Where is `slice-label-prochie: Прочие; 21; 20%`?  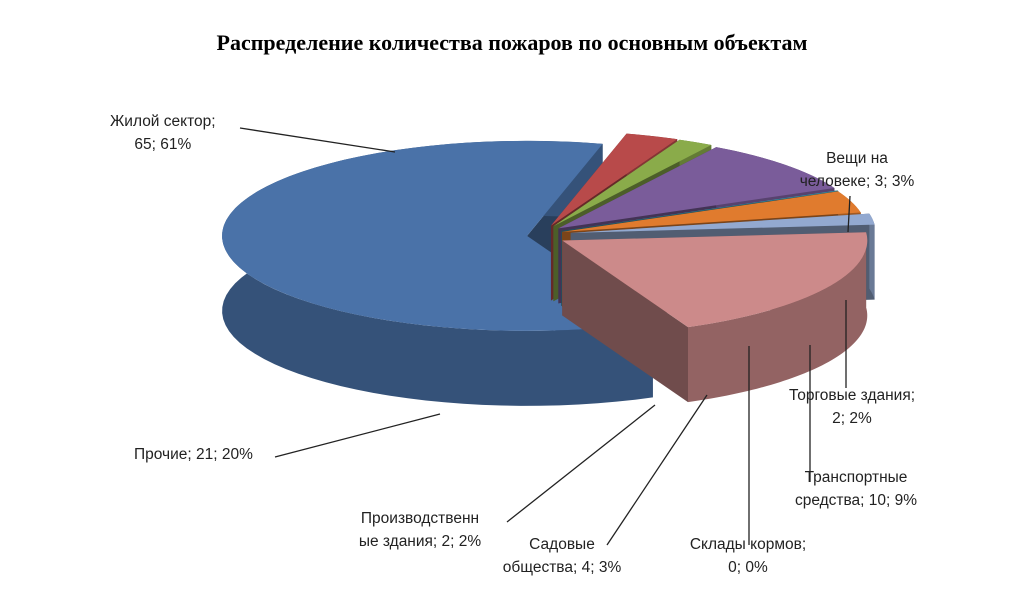
slice-label-prochie: Прочие; 21; 20% is located at coordinates (193, 454).